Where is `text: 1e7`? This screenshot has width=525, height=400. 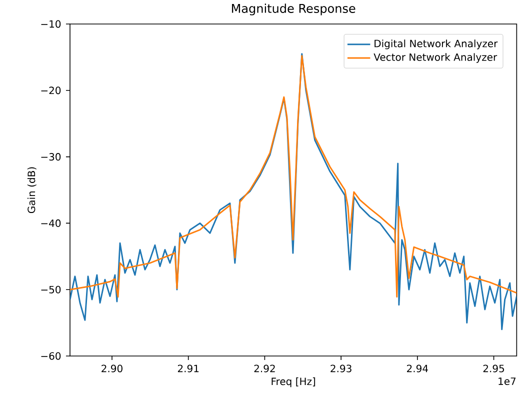 text: 1e7 is located at coordinates (507, 382).